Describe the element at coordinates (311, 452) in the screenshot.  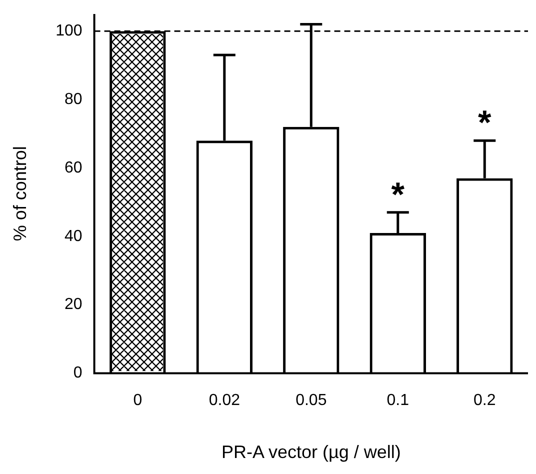
I see `x-axis-title: PR-A vector (µg / well)` at that location.